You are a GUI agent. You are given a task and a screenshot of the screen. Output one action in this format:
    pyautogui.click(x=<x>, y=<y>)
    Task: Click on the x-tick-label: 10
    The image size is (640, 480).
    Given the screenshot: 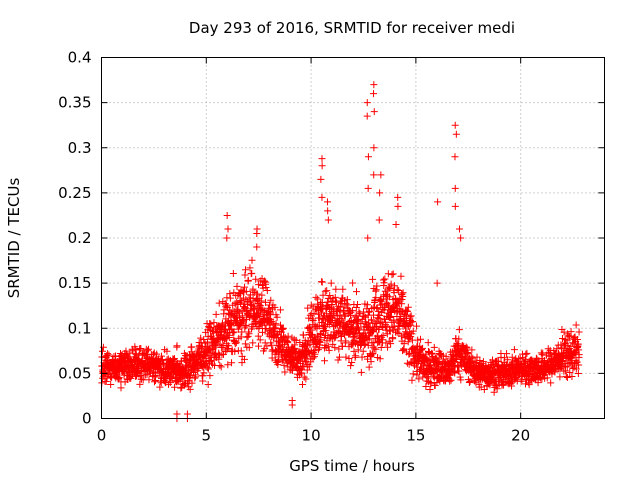 What is the action you would take?
    pyautogui.click(x=311, y=436)
    